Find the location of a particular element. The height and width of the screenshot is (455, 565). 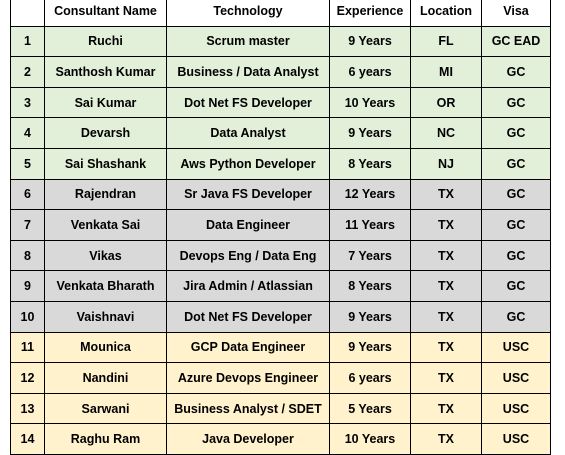

experience-cell: 10 Years is located at coordinates (370, 102).